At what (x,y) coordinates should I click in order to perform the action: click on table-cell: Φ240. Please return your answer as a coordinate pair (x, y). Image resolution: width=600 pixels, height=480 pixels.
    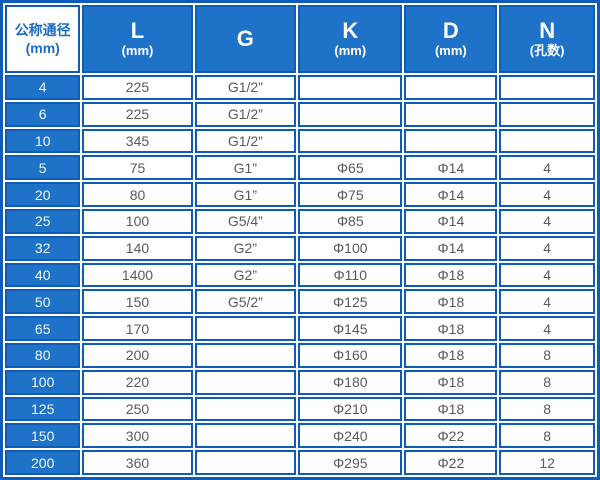
    Looking at the image, I should click on (350, 436).